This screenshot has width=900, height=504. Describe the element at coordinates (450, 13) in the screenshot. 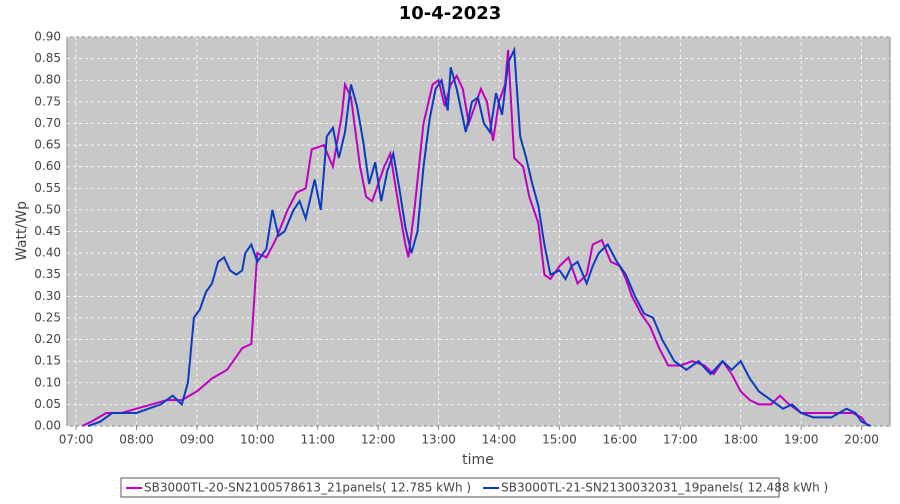

I see `chart-title: 10-4-2023` at that location.